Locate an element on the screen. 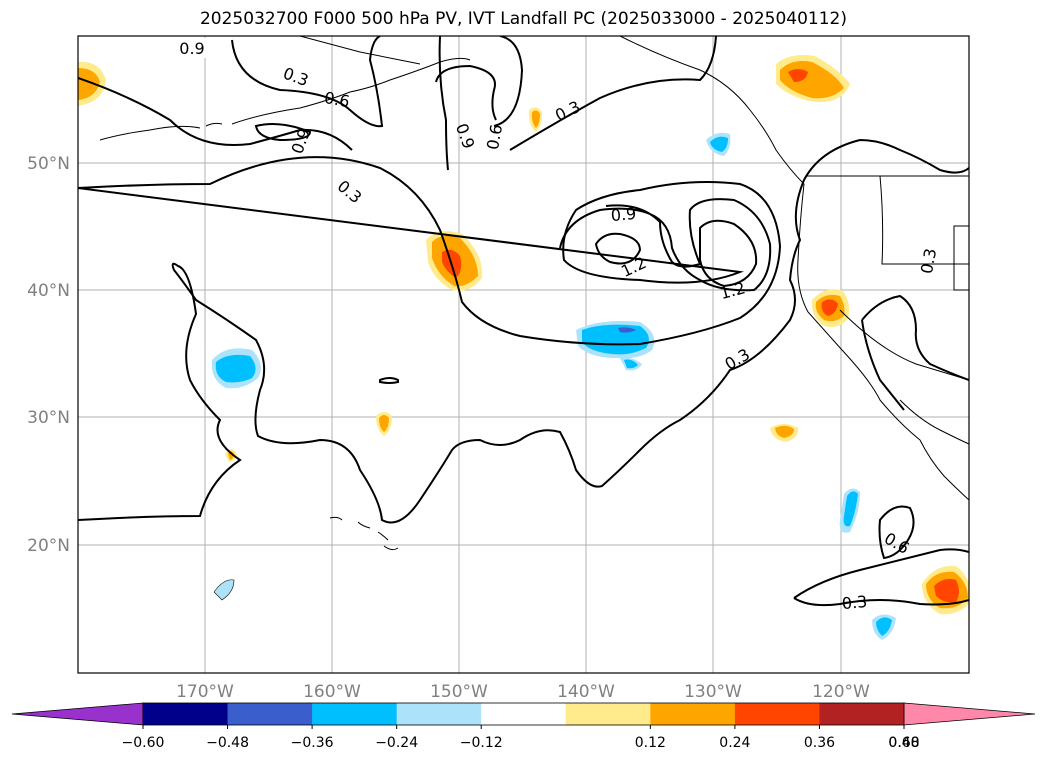 The width and height of the screenshot is (1047, 765). colorbar-tick-label: 0.60 is located at coordinates (903, 743).